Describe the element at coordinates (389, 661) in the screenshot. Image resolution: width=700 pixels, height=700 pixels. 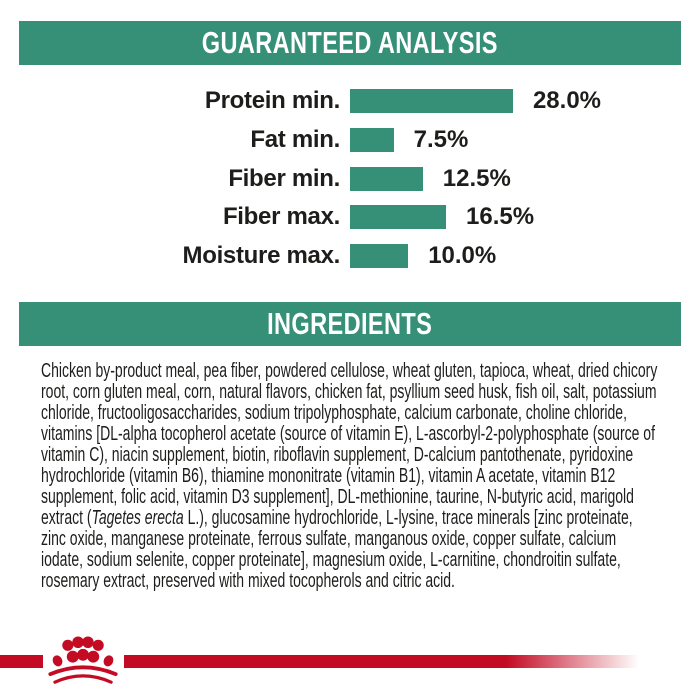
I see `brand-stripe-right` at that location.